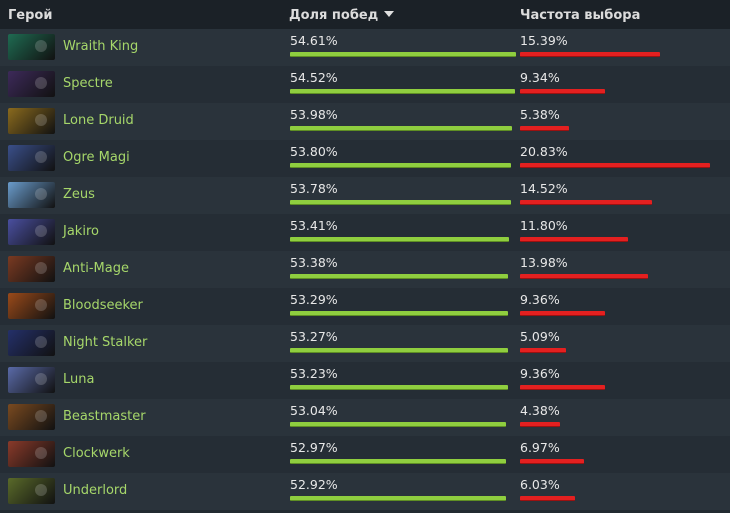 This screenshot has width=730, height=513. Describe the element at coordinates (544, 40) in the screenshot. I see `pickrate-value: 15.39%` at that location.